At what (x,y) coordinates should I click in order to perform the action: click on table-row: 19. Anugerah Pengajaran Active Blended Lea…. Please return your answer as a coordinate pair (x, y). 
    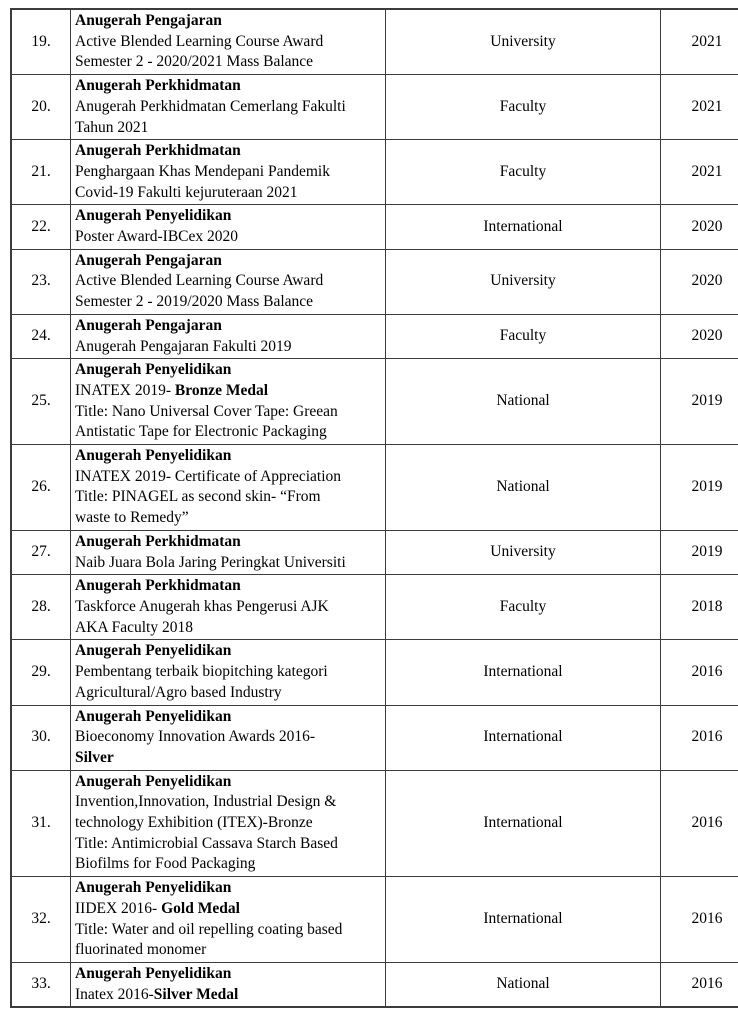
    Looking at the image, I should click on (374, 42).